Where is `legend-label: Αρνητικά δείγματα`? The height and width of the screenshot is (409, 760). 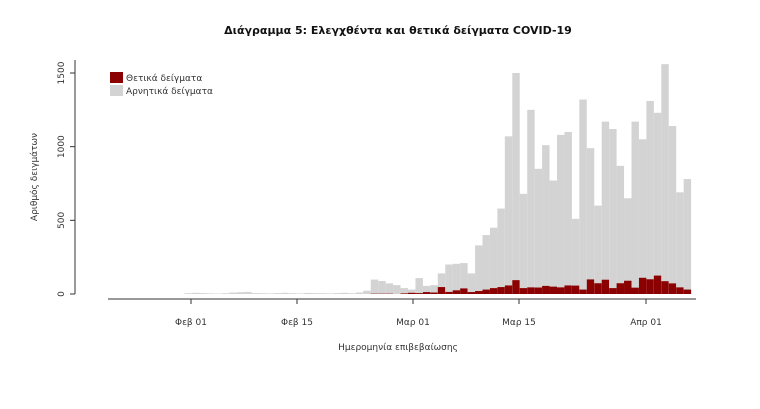
legend-label: Αρνητικά δείγματα is located at coordinates (169, 92).